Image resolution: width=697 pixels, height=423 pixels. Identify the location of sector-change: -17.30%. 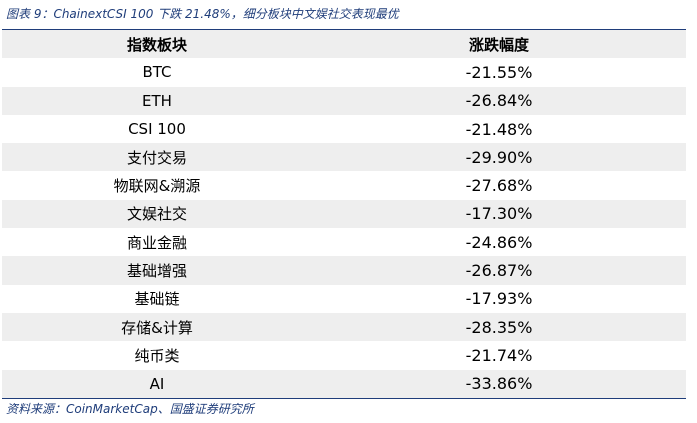
(499, 214).